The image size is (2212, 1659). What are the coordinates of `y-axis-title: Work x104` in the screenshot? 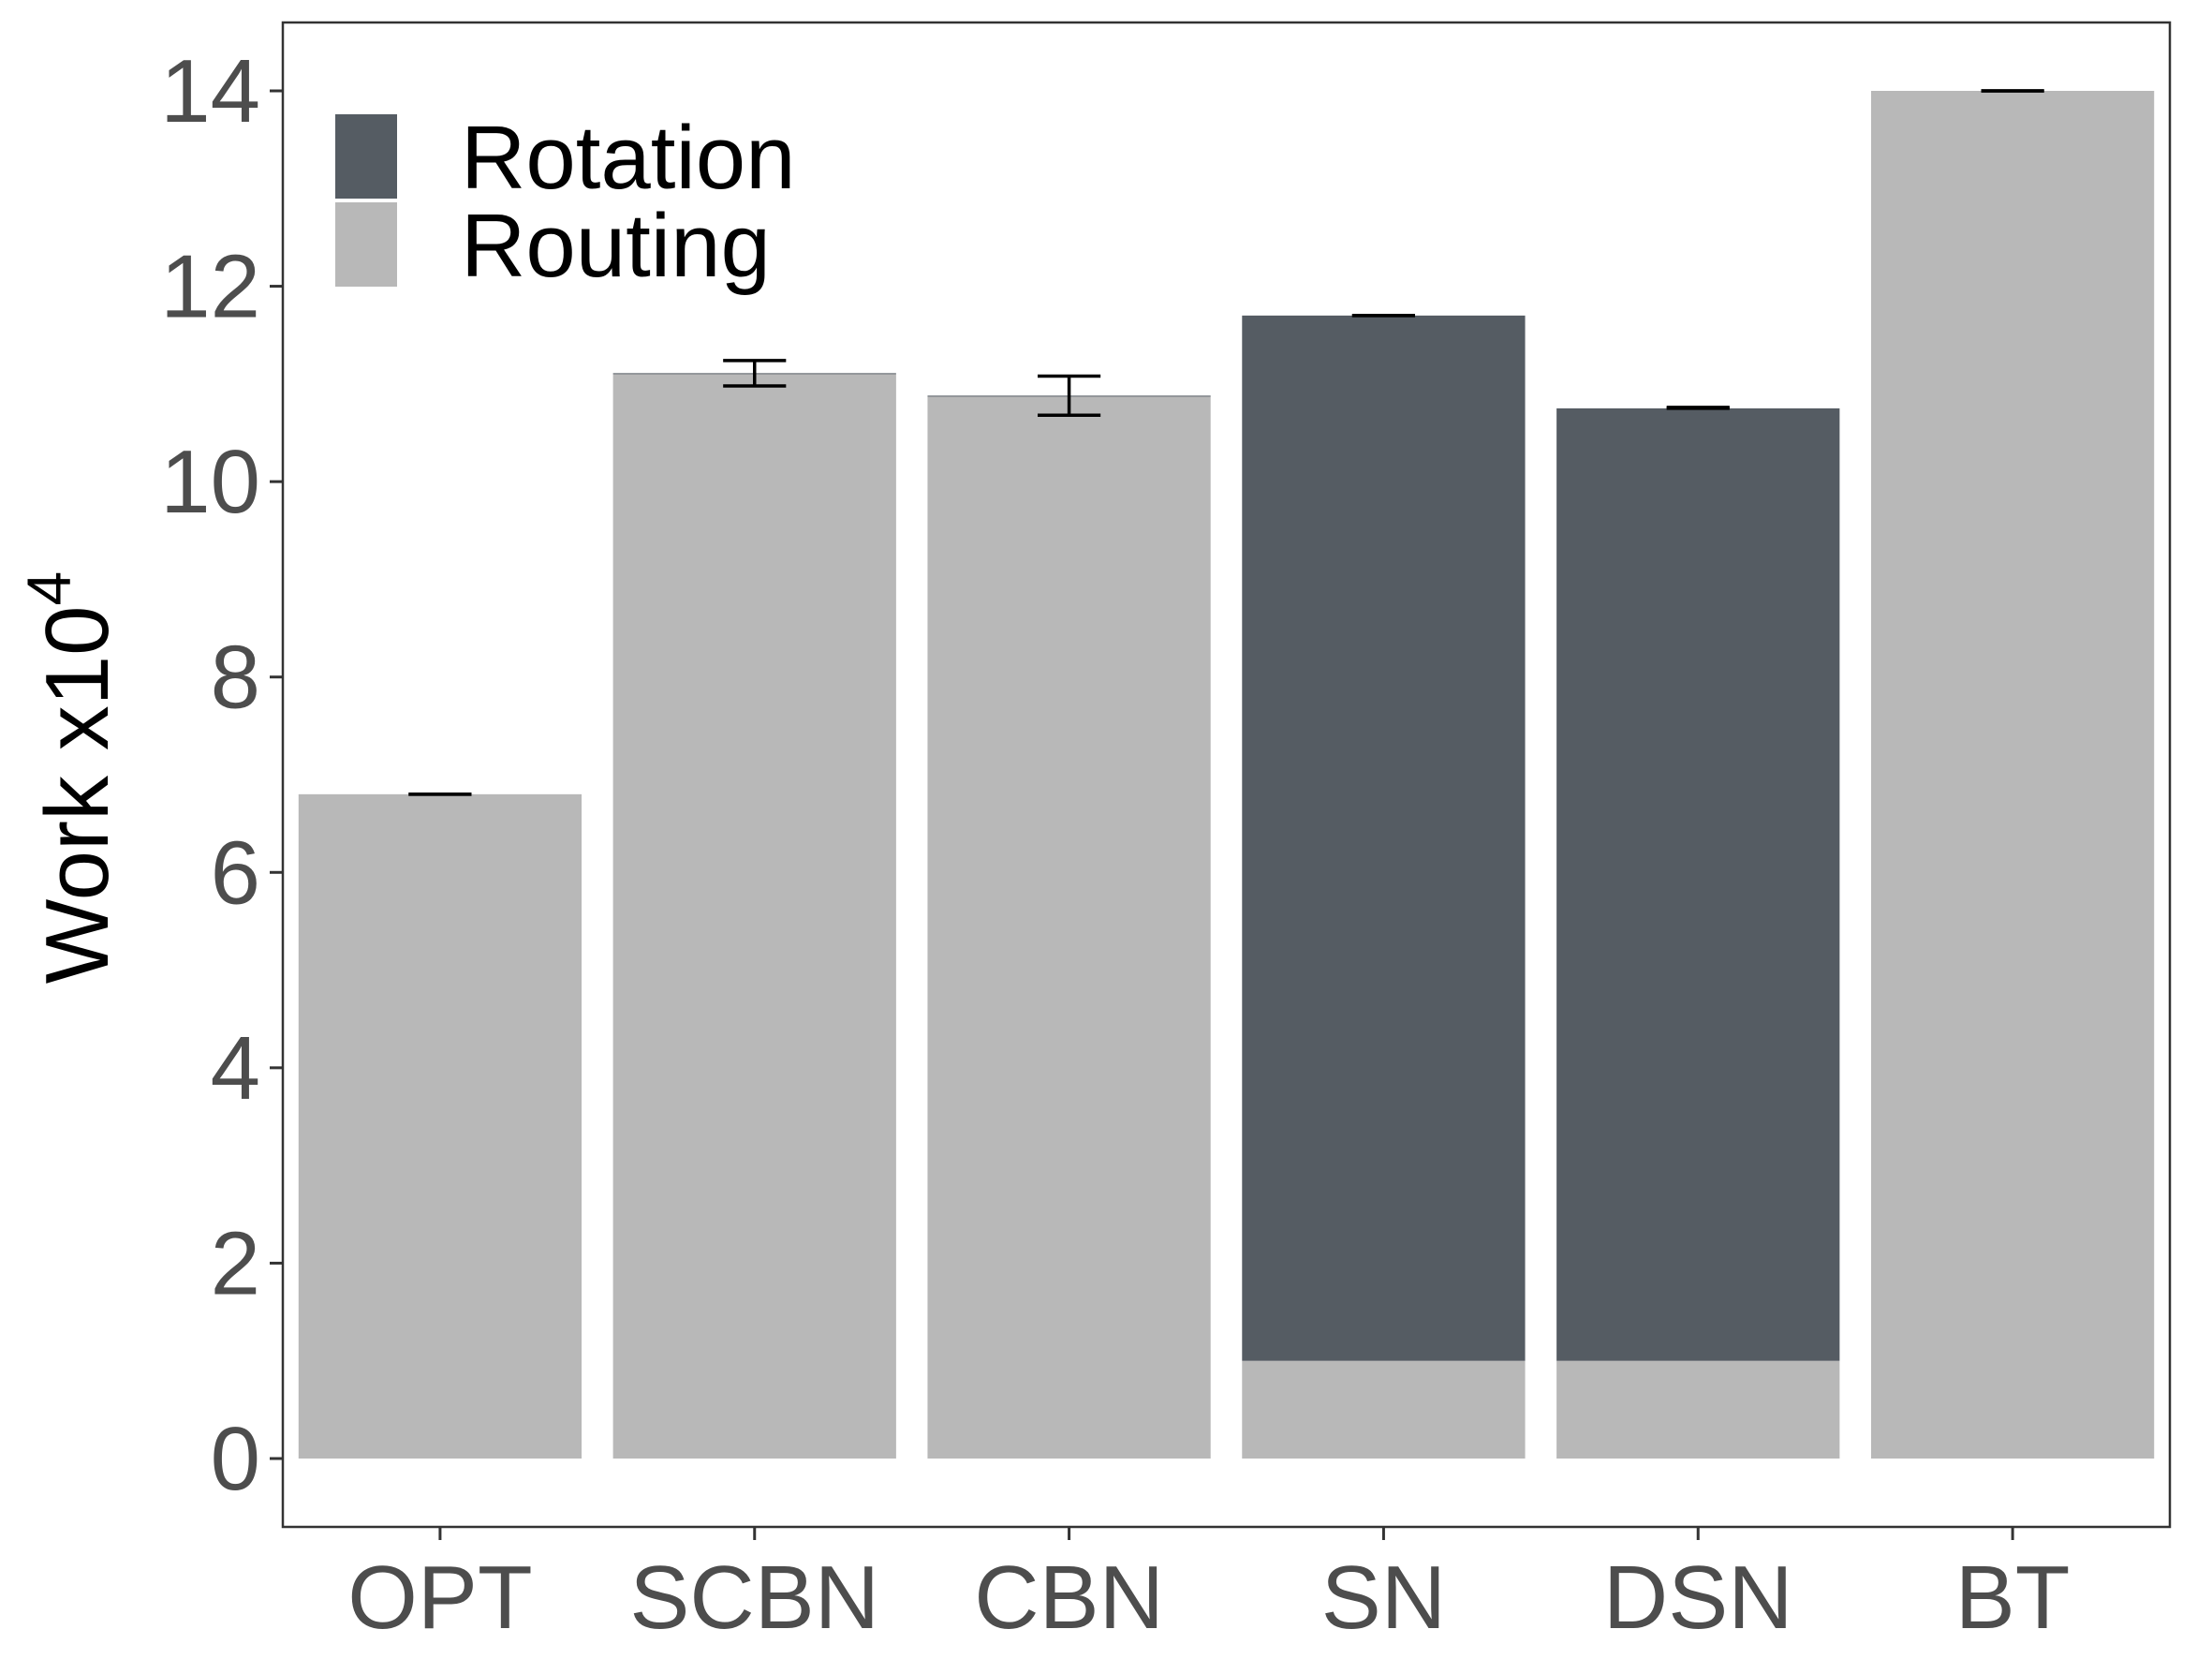 It's located at (70, 778).